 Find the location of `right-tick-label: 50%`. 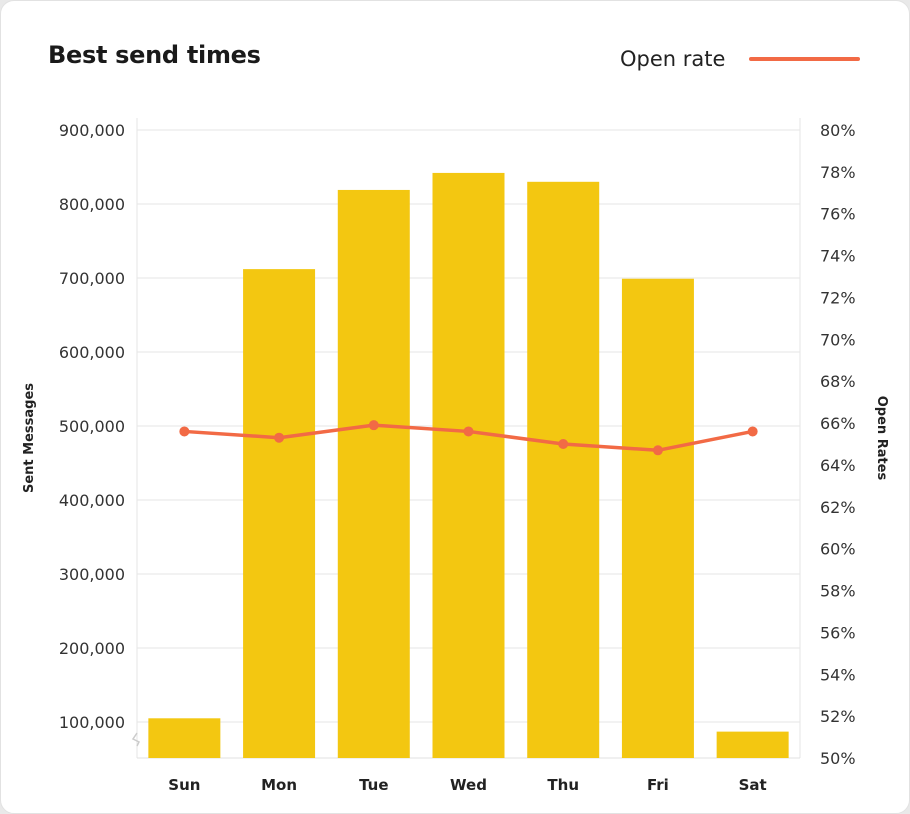

right-tick-label: 50% is located at coordinates (838, 758).